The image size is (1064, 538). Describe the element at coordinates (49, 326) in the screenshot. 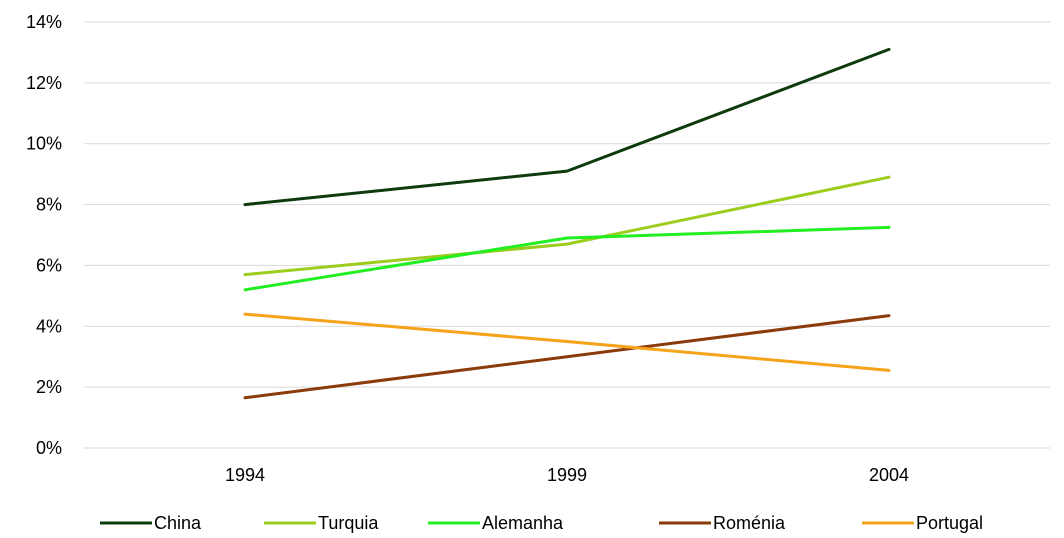

I see `y-tick-label: 4%` at that location.